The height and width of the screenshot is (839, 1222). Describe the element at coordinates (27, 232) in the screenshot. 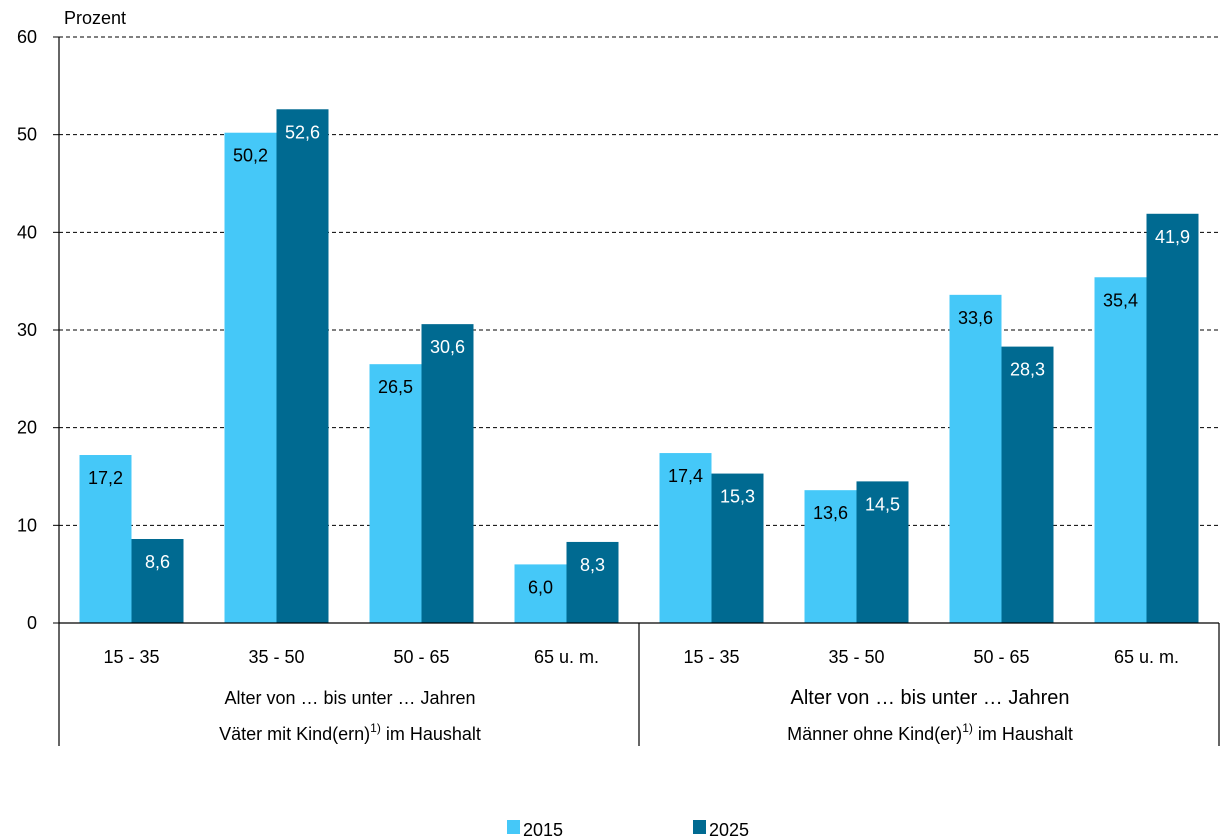

I see `y-tick-label: 40` at that location.